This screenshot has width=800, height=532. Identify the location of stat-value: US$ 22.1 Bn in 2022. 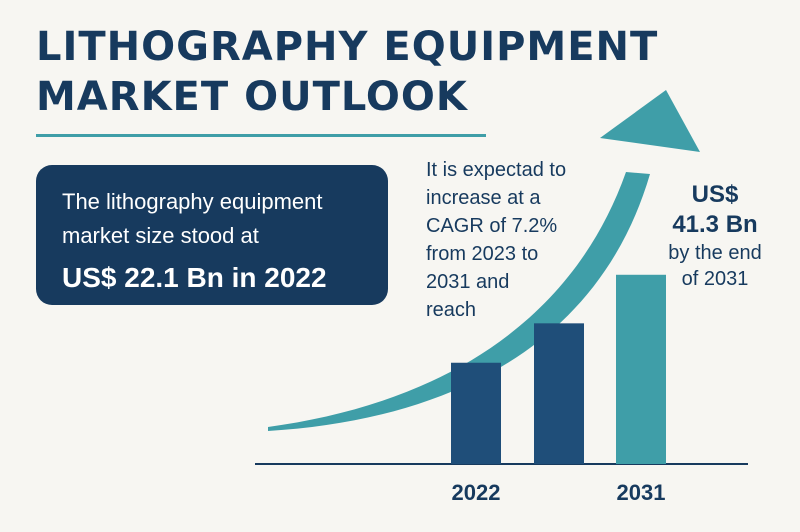
(194, 277).